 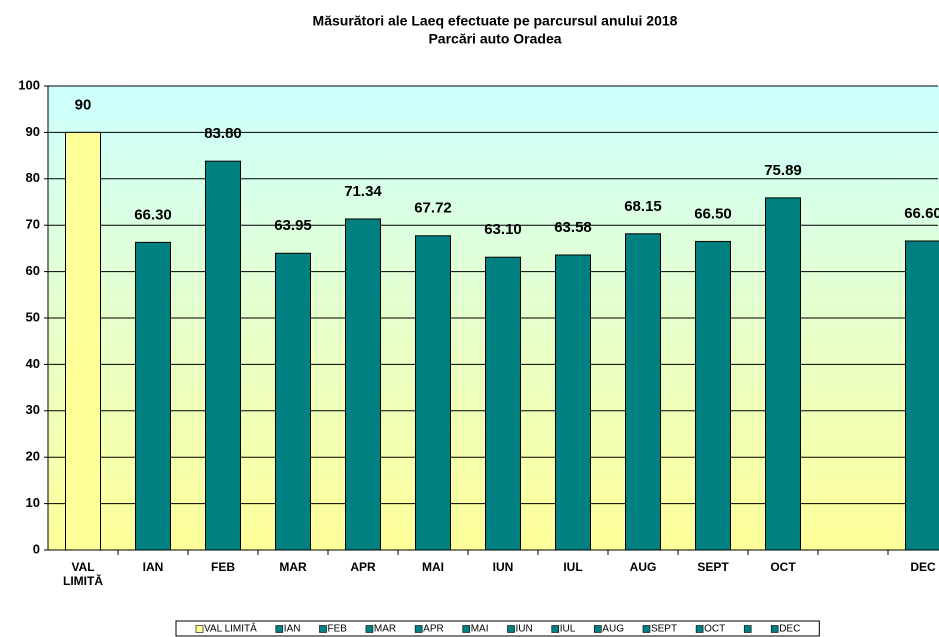 What do you see at coordinates (783, 567) in the screenshot?
I see `x-tick-label: OCT` at bounding box center [783, 567].